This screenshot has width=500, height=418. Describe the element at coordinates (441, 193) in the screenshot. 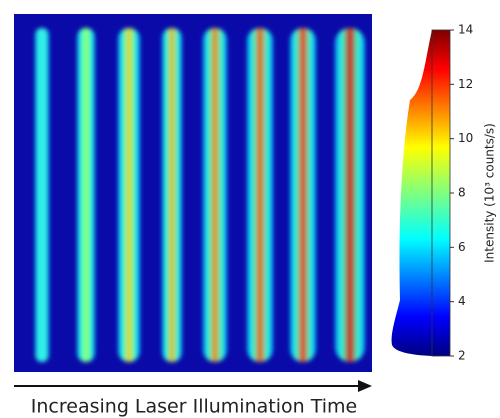

I see `colorbar` at that location.